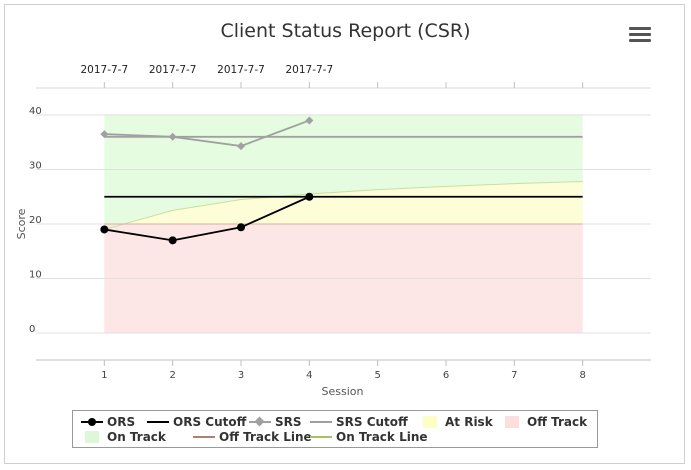  I want to click on chart-title: Client Status Report (CSR), so click(345, 31).